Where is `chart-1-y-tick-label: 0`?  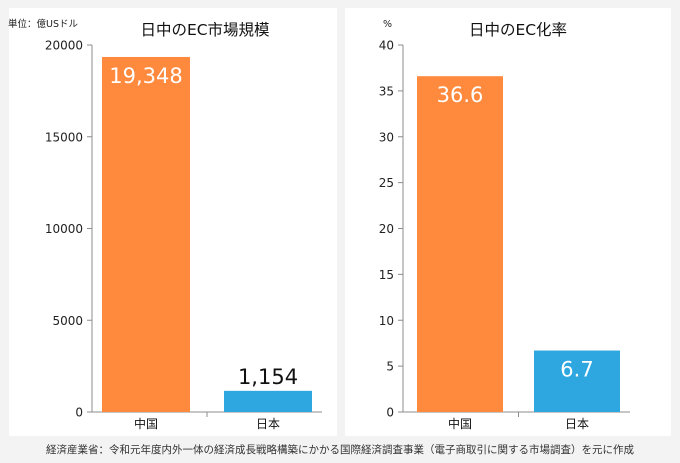 chart-1-y-tick-label: 0 is located at coordinates (79, 413).